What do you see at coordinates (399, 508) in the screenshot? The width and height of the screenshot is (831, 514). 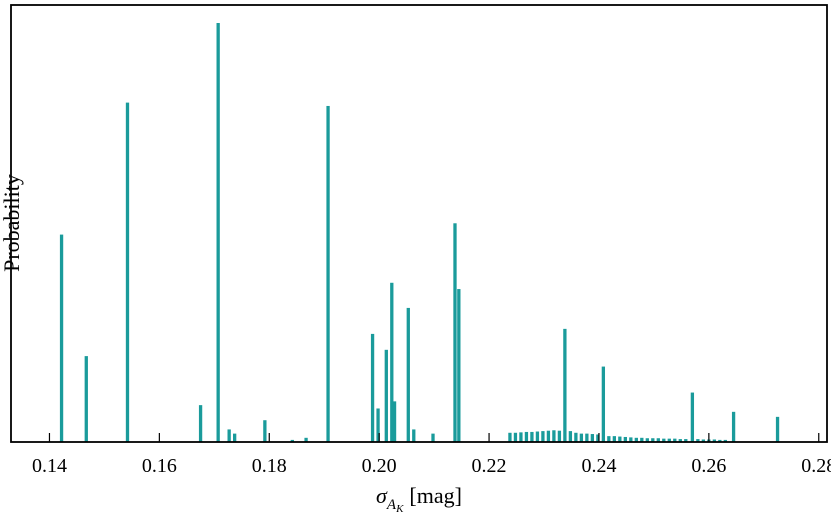 I see `x-axis-label-subsubscript: K` at bounding box center [399, 508].